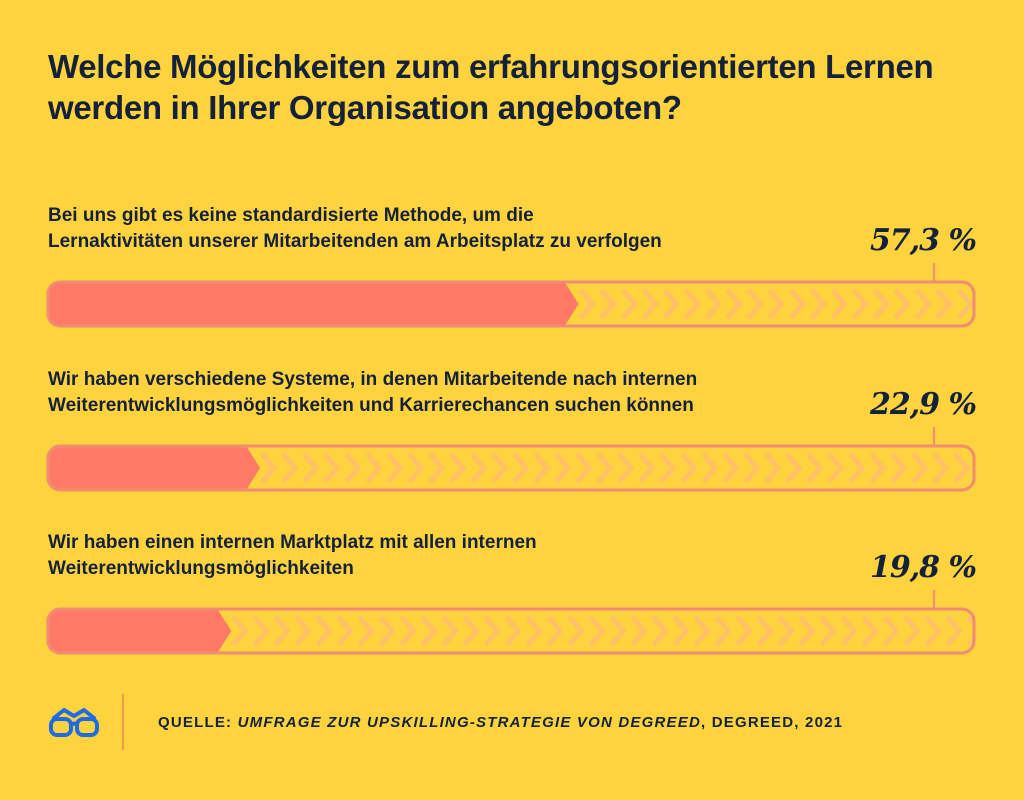 This screenshot has height=800, width=1024. I want to click on footer-divider, so click(123, 722).